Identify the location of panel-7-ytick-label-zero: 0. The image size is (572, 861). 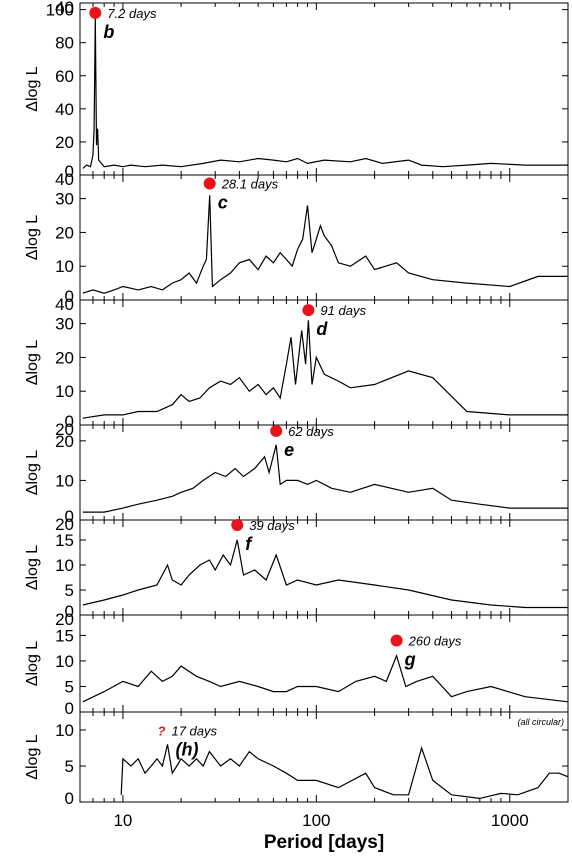
(69, 798).